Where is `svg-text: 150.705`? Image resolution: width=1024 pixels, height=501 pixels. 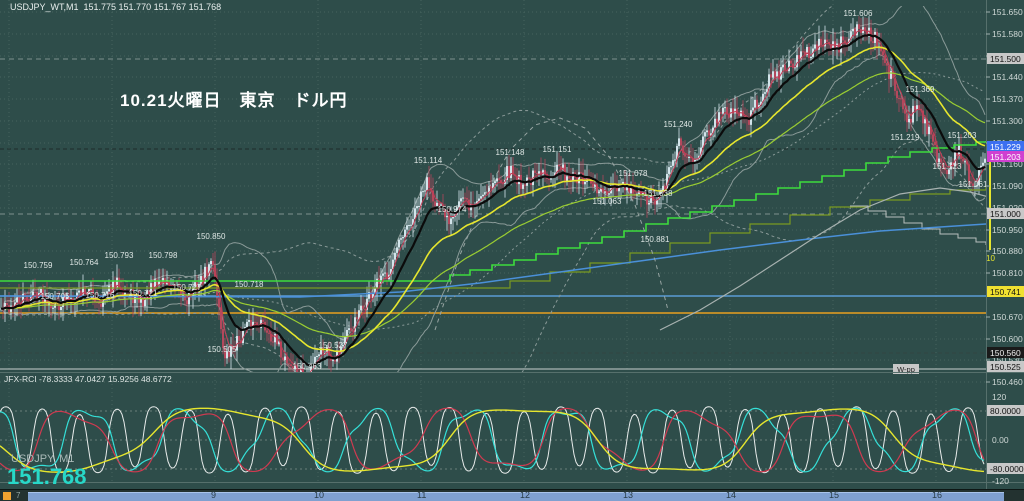
svg-text: 150.705 is located at coordinates (55, 296).